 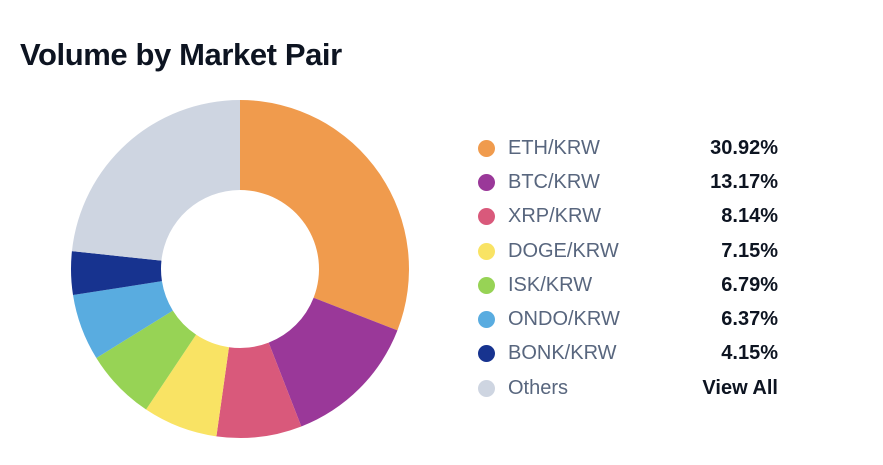 What do you see at coordinates (550, 284) in the screenshot?
I see `legend-label-isk-krw: ISK/KRW` at bounding box center [550, 284].